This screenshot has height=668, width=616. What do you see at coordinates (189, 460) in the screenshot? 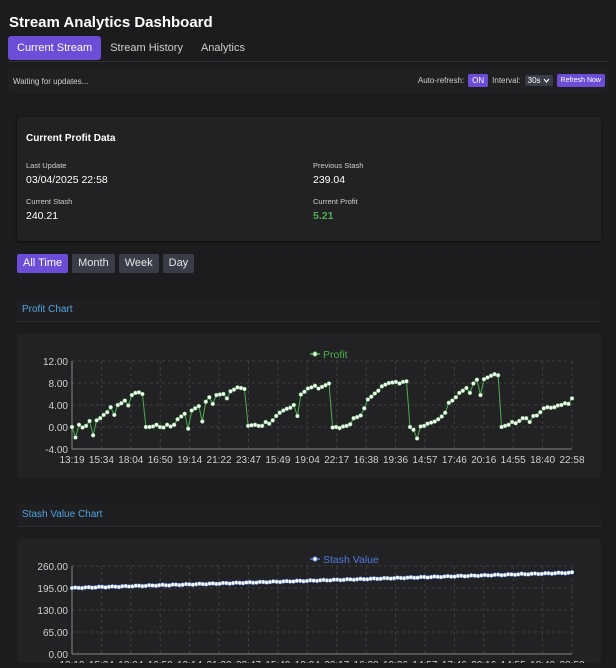
I see `x-tick-label: 19:14` at bounding box center [189, 460].